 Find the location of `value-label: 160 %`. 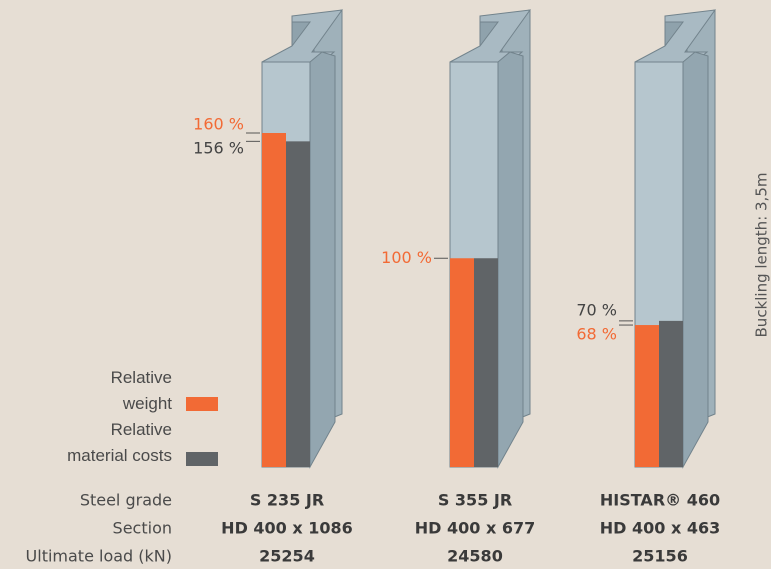

value-label: 160 % is located at coordinates (218, 124).